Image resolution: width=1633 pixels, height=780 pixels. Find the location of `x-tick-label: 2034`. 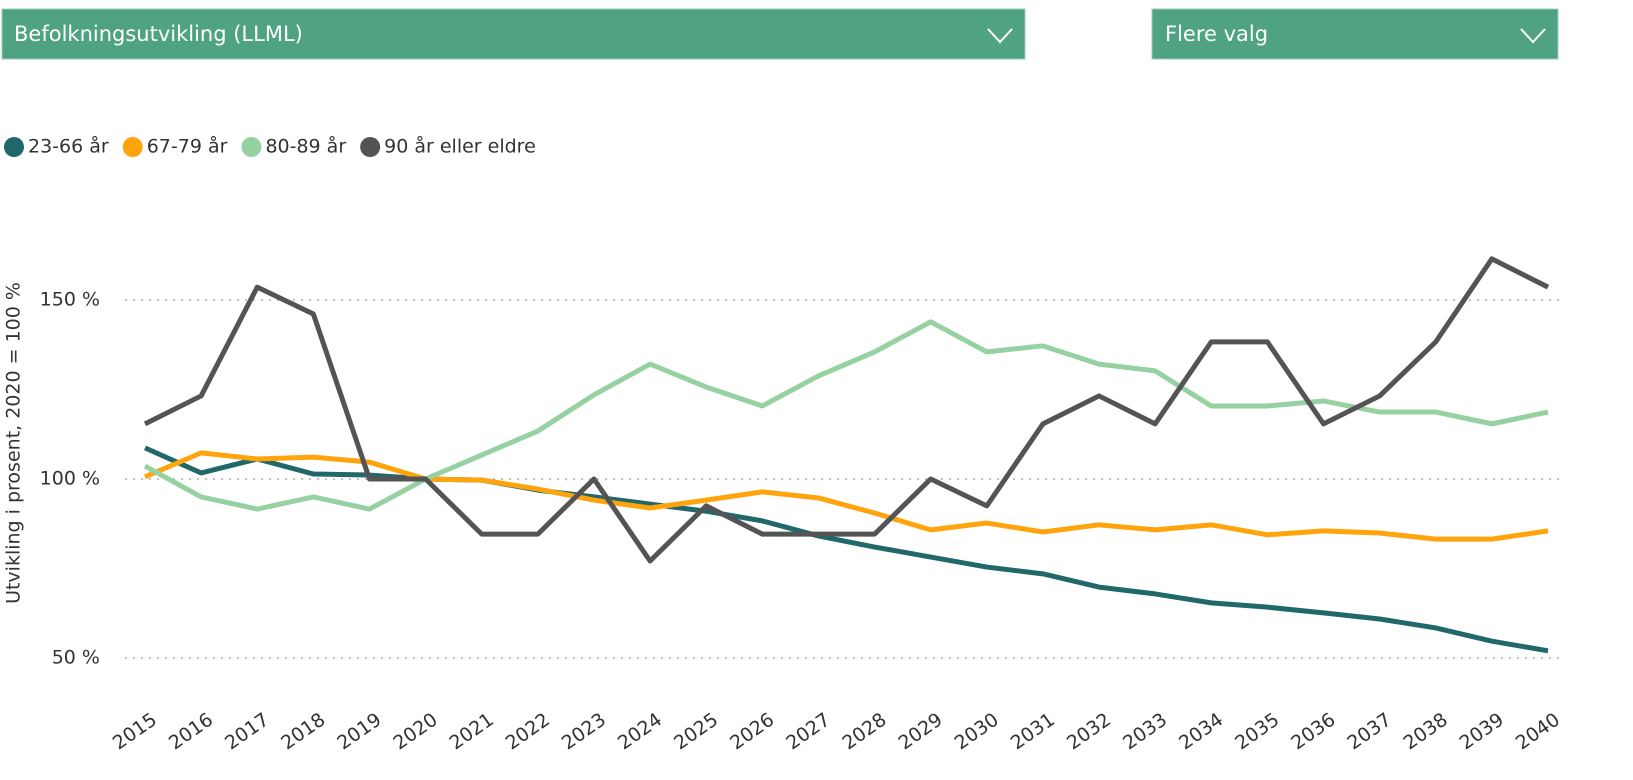

x-tick-label: 2034 is located at coordinates (1201, 732).